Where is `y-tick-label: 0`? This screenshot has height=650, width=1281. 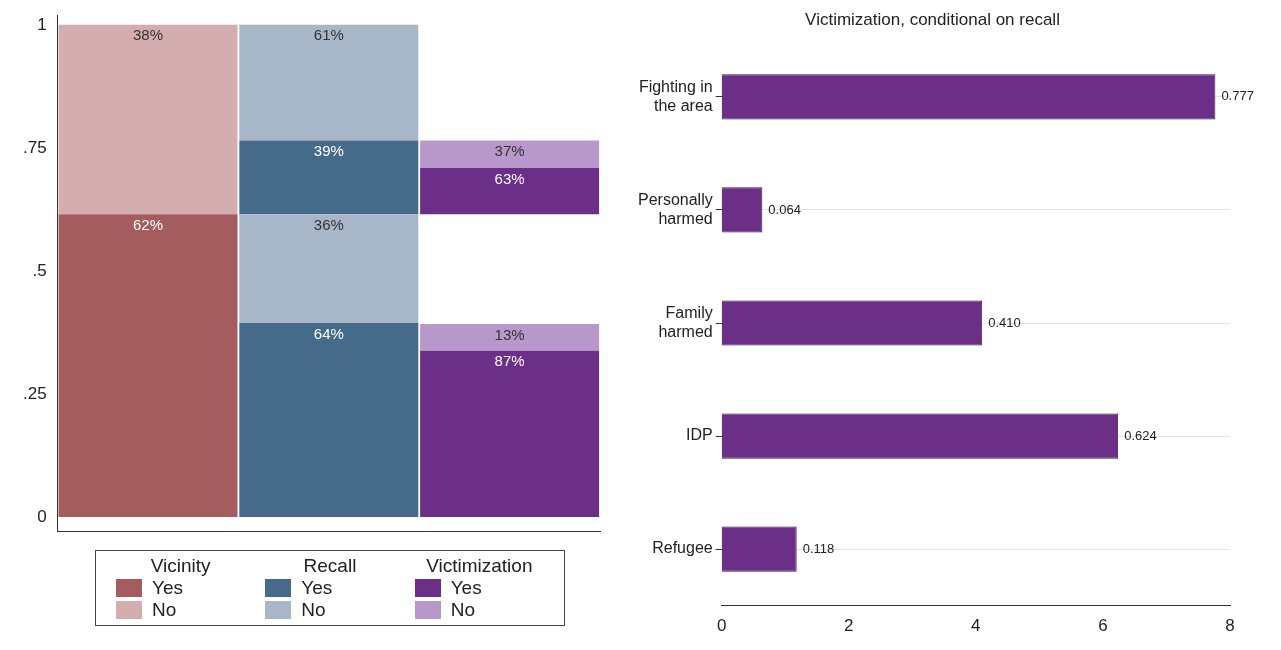 y-tick-label: 0 is located at coordinates (42, 516).